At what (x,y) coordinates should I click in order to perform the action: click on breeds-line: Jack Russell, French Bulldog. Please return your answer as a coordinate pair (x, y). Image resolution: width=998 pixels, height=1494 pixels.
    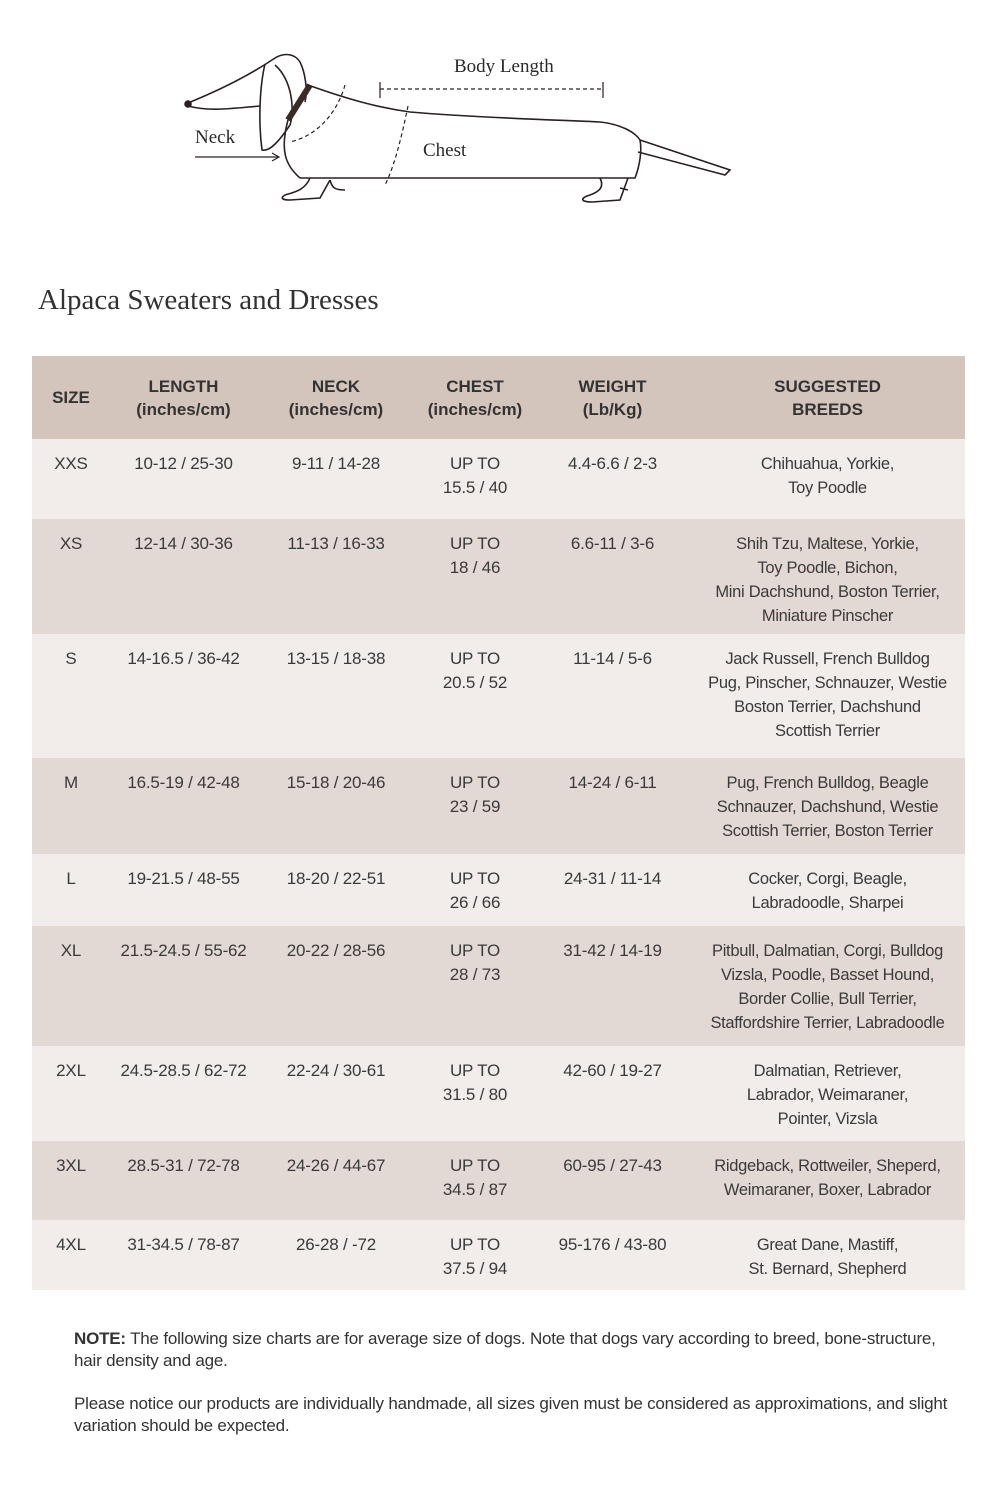
    Looking at the image, I should click on (827, 659).